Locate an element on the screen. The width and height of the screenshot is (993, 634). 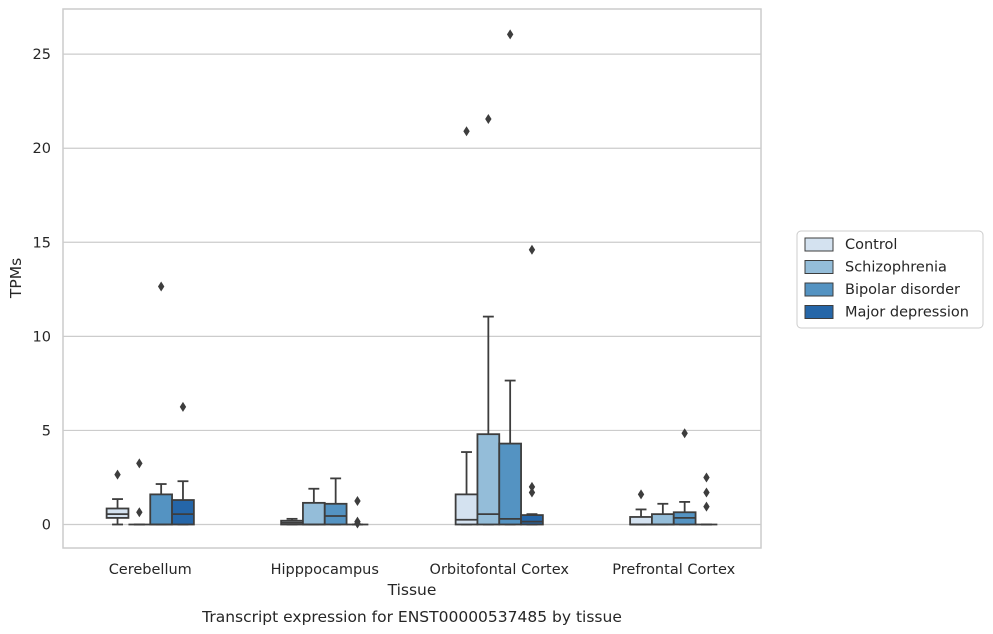
legend-frame is located at coordinates (890, 279).